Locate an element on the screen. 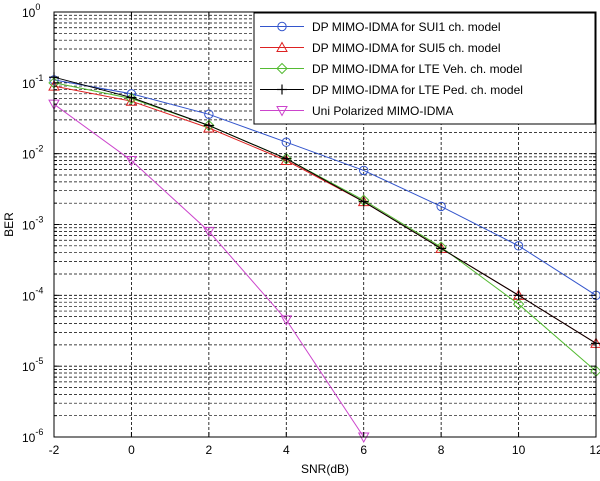 Image resolution: width=600 pixels, height=481 pixels. legend-label: DP MIMO-IDMA for LTE Ped. ch. model is located at coordinates (417, 90).